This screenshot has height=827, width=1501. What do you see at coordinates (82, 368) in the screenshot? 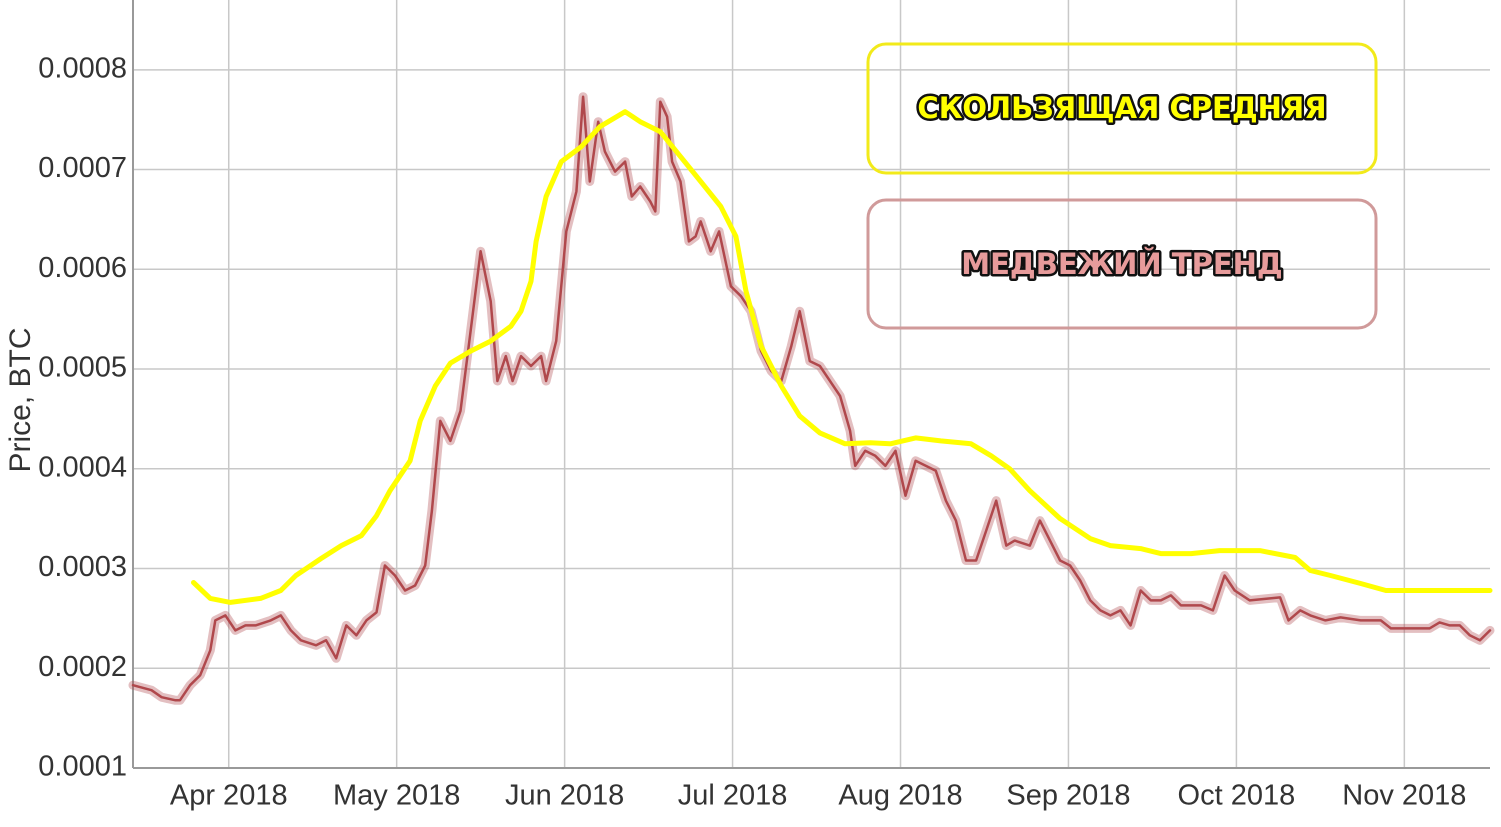
I see `y-tick-label: 0.0005` at bounding box center [82, 368].